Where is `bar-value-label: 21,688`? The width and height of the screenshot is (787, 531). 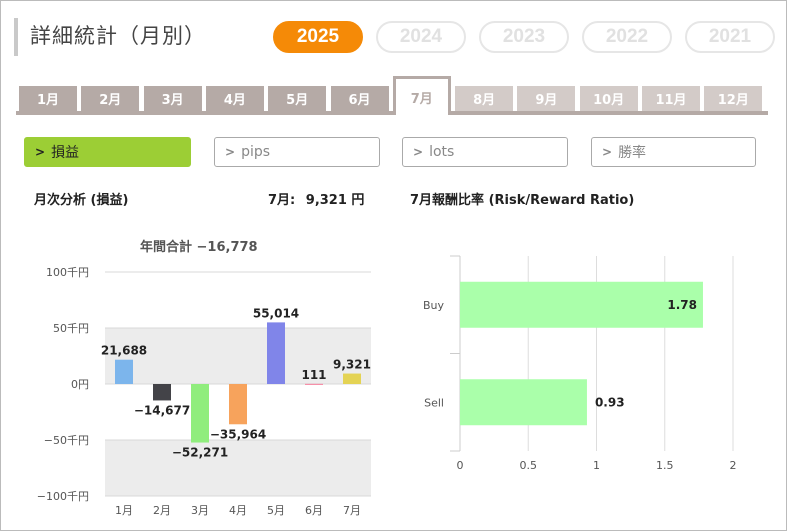 bar-value-label: 21,688 is located at coordinates (124, 351).